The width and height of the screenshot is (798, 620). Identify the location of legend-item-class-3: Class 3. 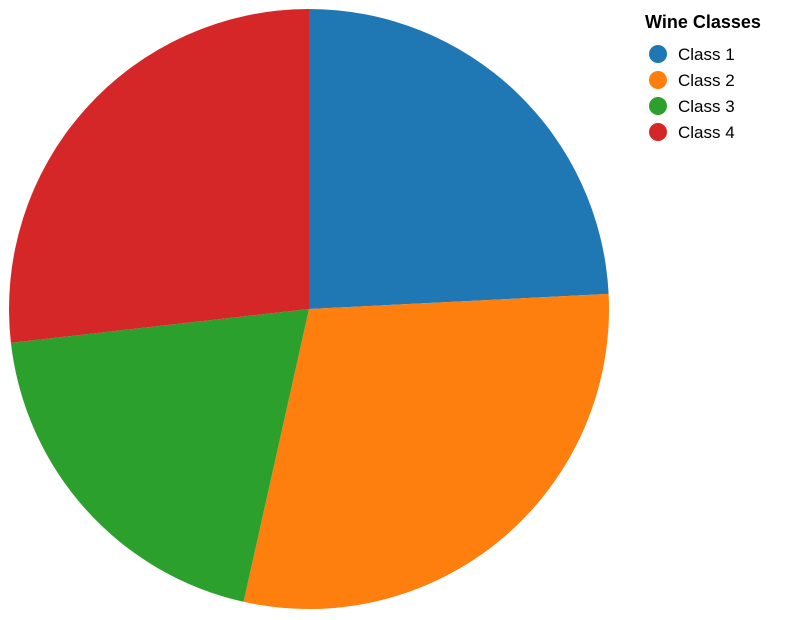
(692, 106).